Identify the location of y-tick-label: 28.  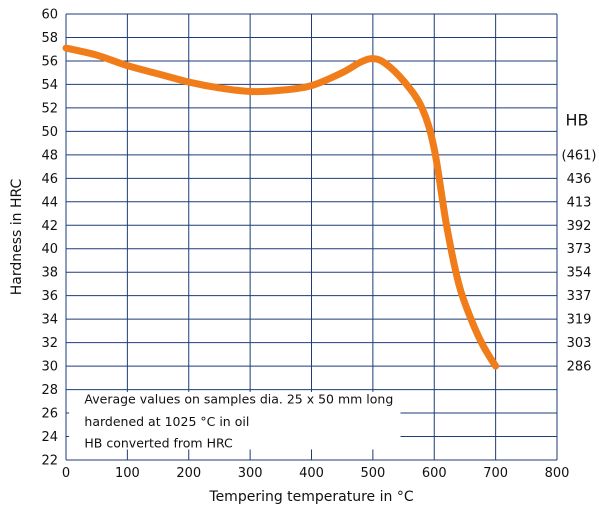
(49, 390).